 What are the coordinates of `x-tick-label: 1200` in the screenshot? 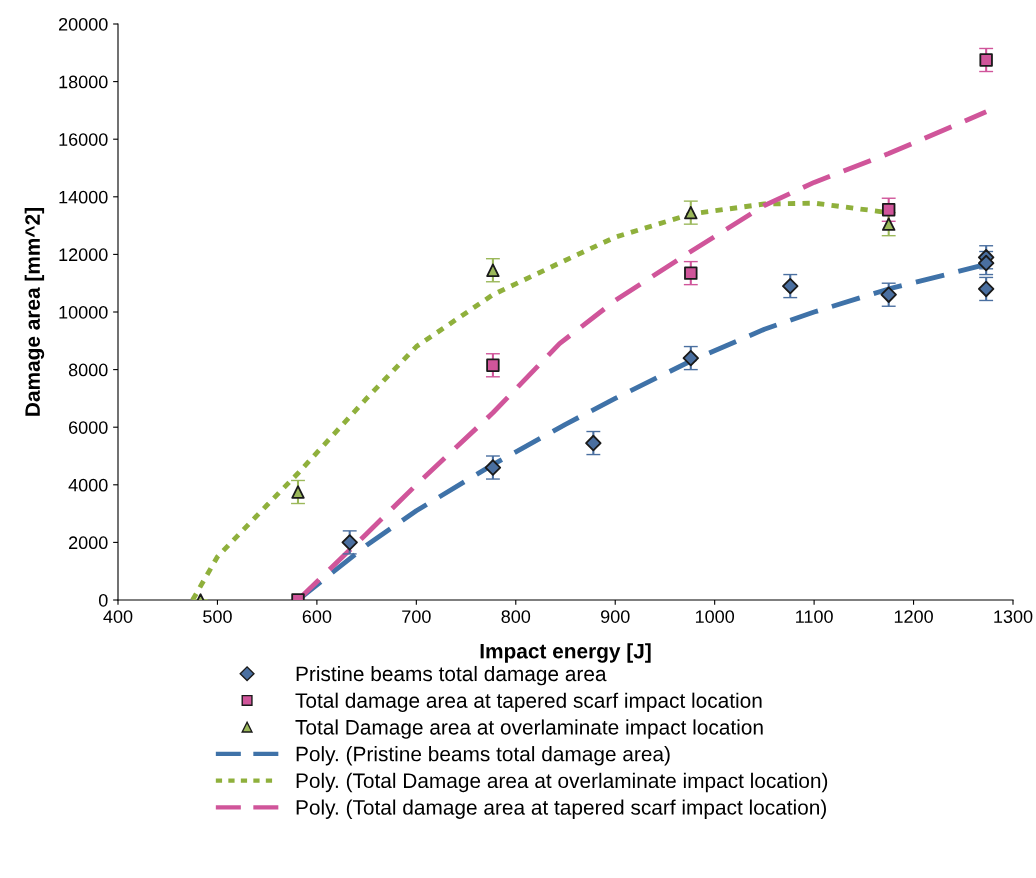 It's located at (913, 616).